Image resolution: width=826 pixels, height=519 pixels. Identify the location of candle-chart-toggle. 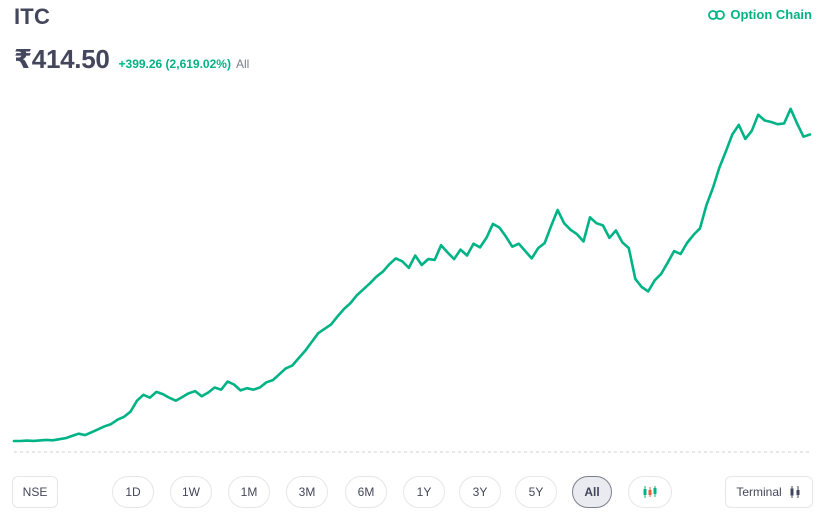
(650, 492).